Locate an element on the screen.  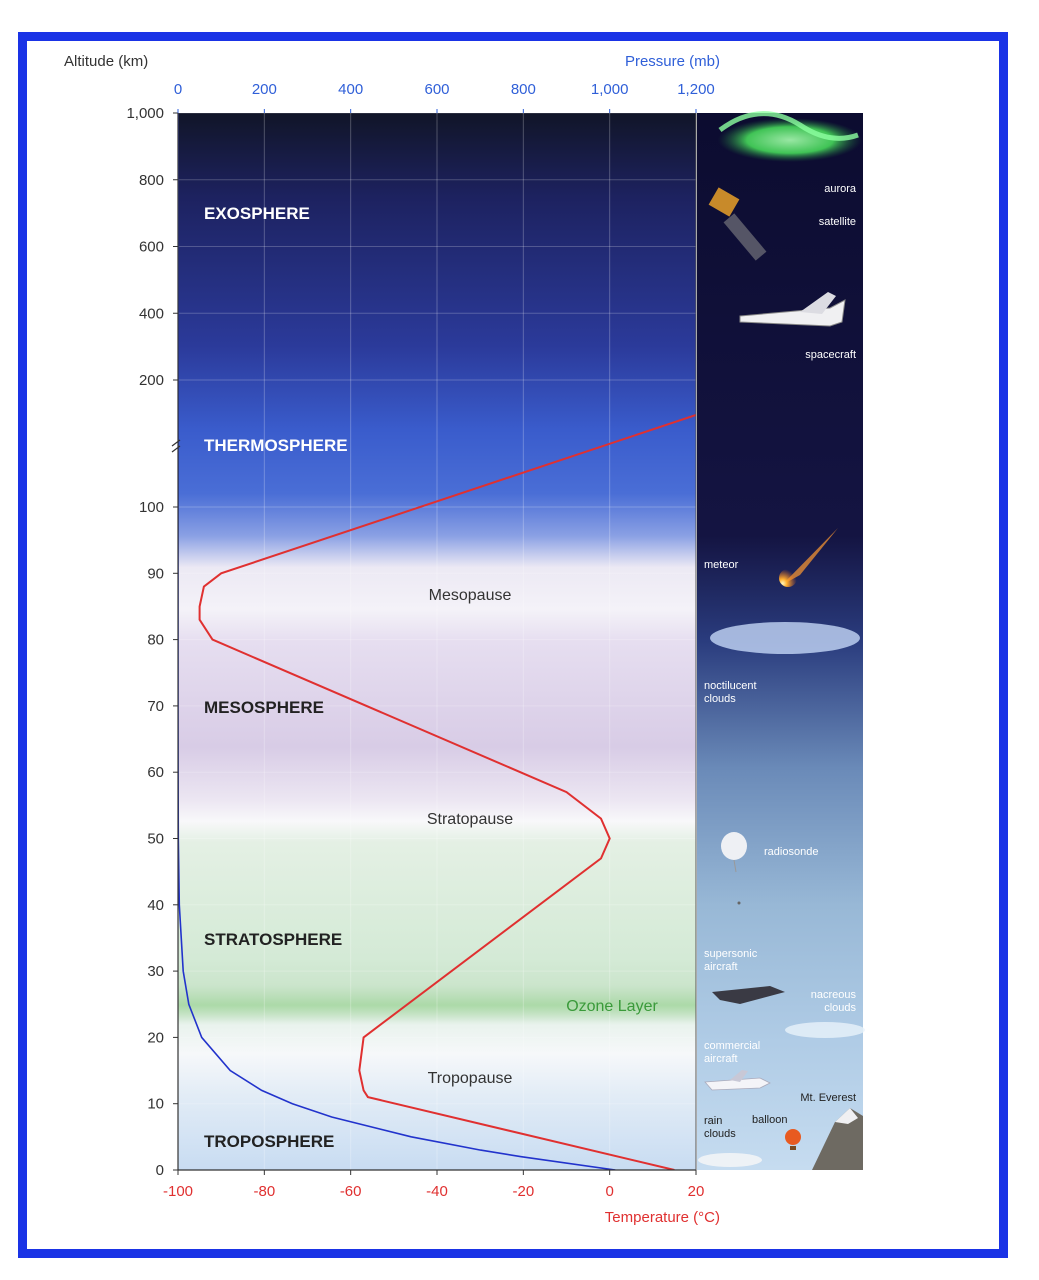
layer-label-exosphere: EXOSPHERE is located at coordinates (257, 213).